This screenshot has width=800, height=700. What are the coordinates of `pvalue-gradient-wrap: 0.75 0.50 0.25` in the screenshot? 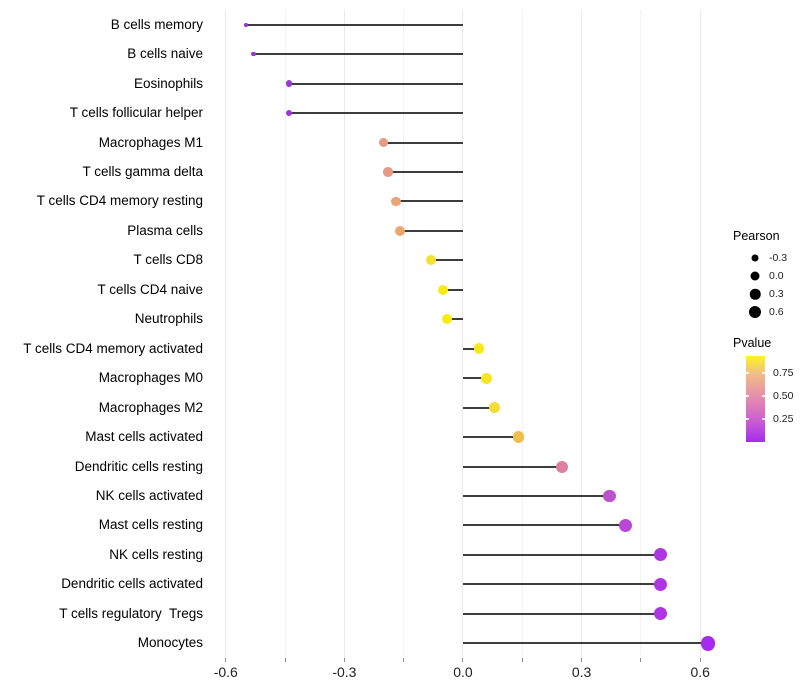 It's located at (766, 402).